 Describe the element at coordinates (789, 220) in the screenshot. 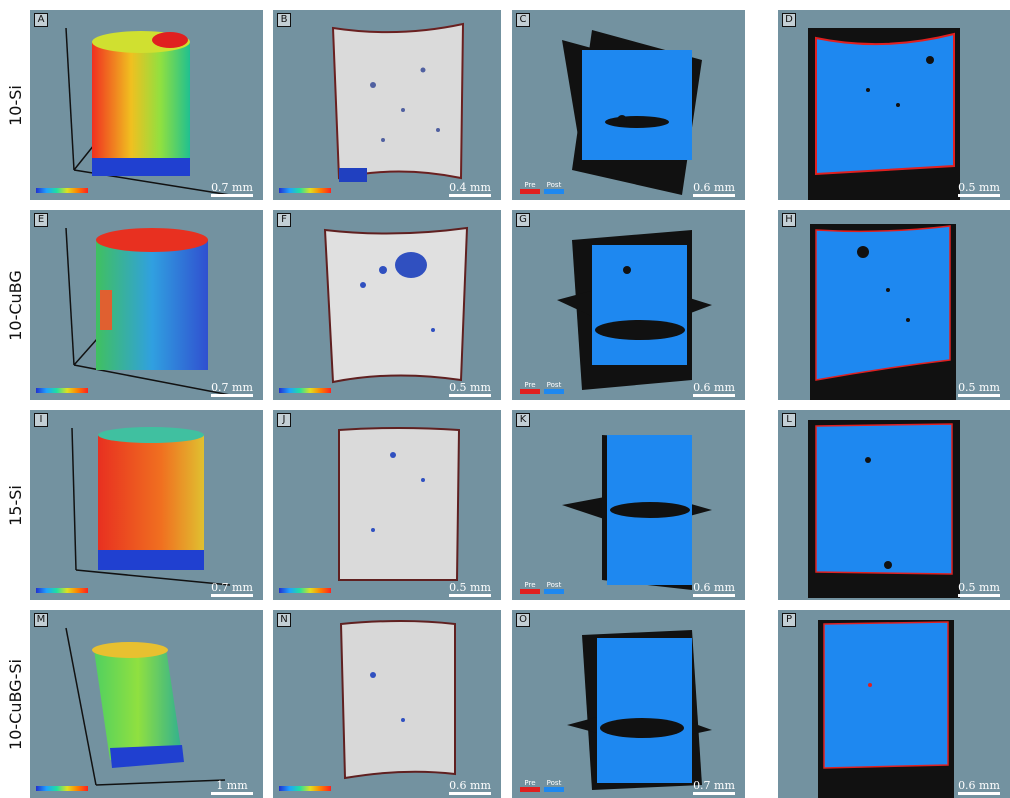

I see `panel-letter: H` at that location.